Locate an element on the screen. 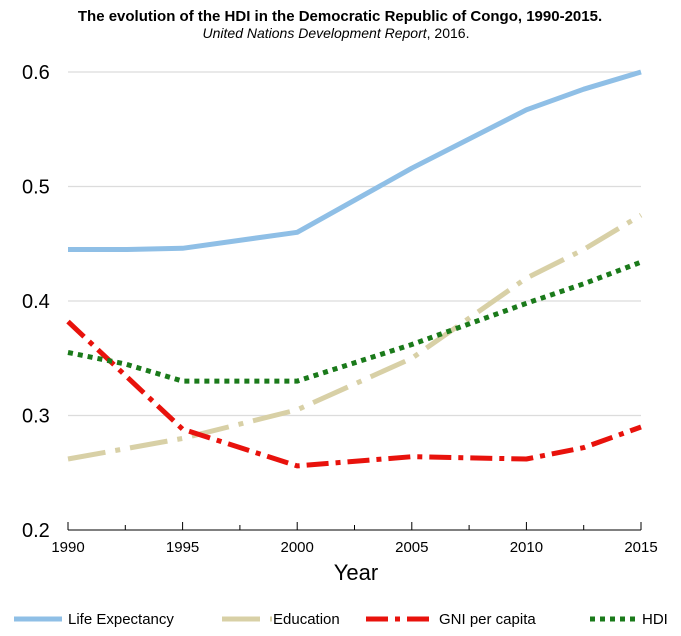  chart-subtitle: United Nations Development Report, 2016. is located at coordinates (336, 33).